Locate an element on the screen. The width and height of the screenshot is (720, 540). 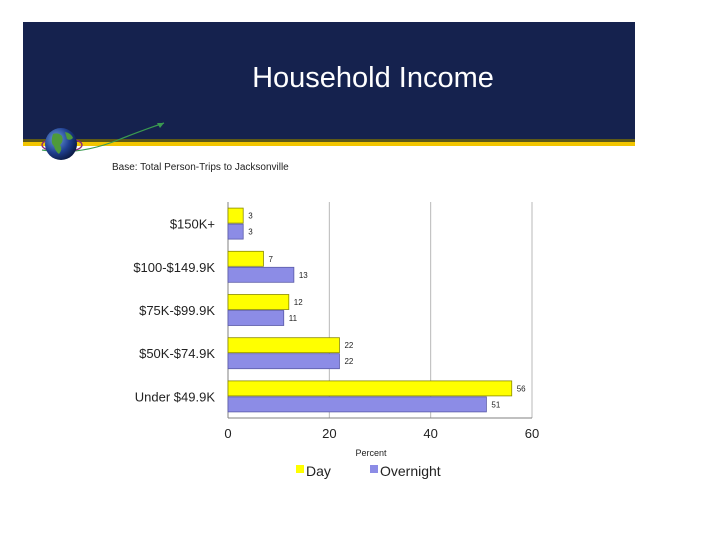
x-axis-title: Percent is located at coordinates (371, 453).